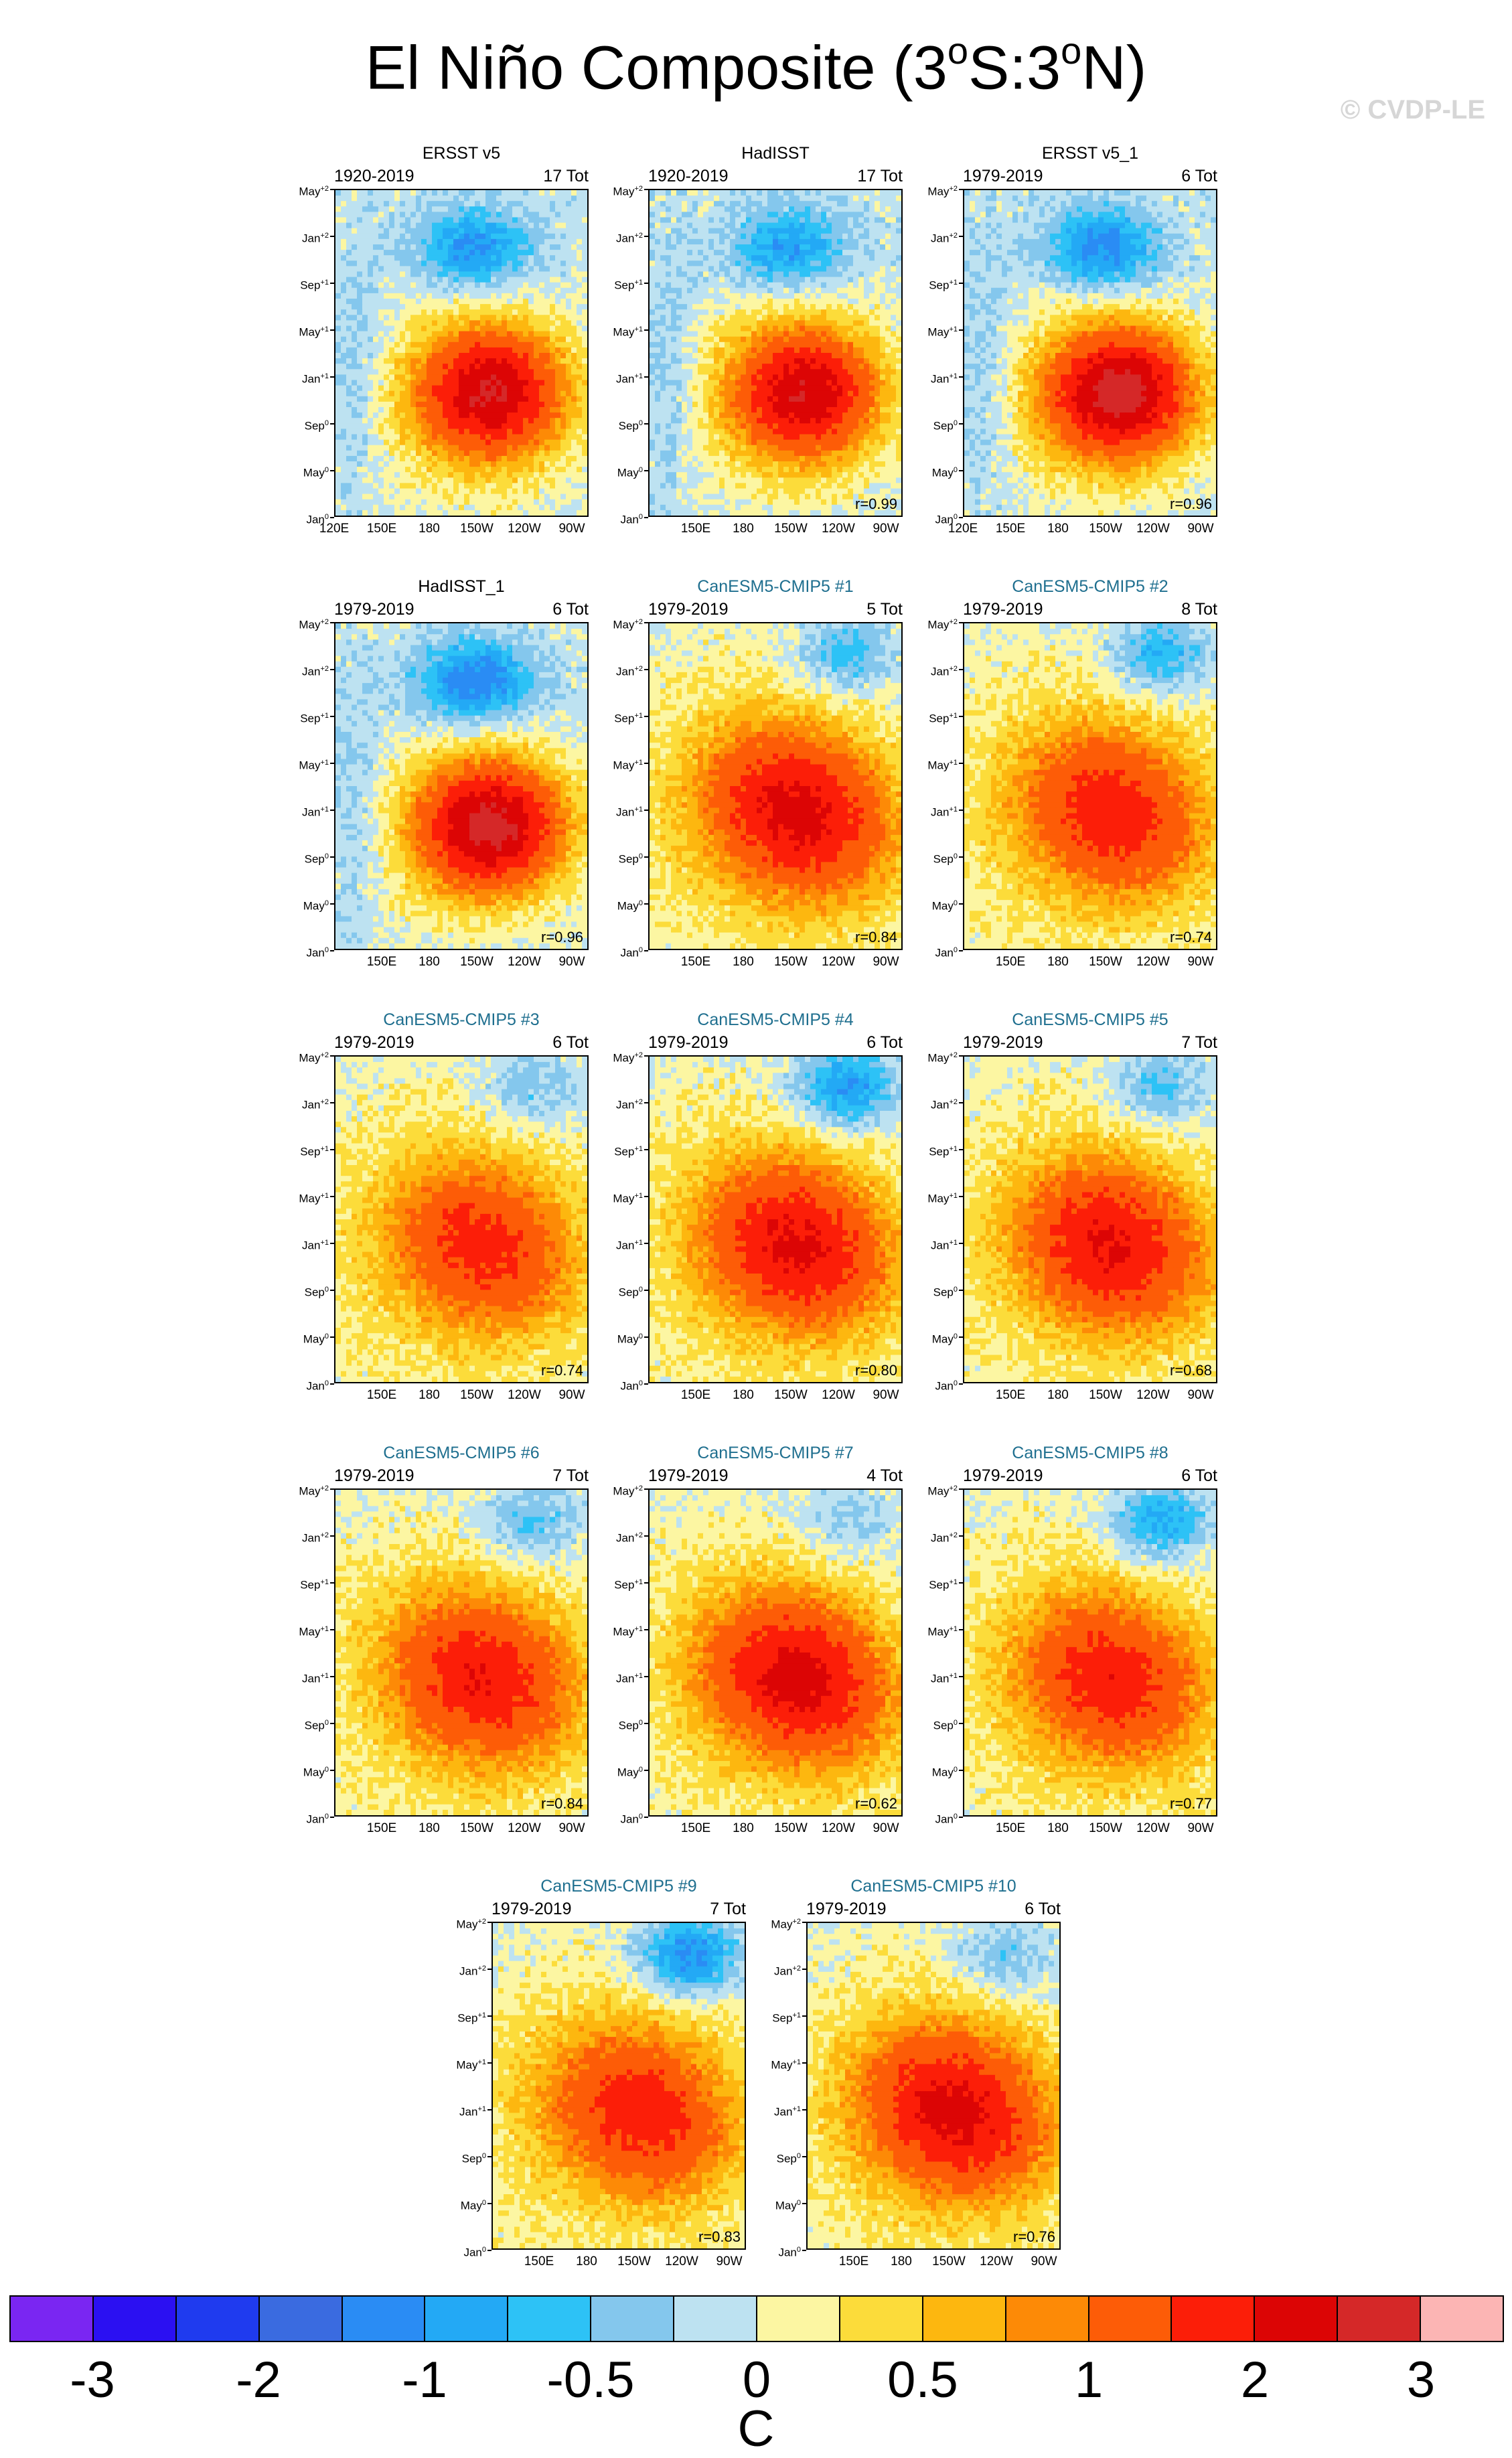 This screenshot has height=2458, width=1512. Describe the element at coordinates (258, 2380) in the screenshot. I see `colorbar-tick-label: -2` at that location.